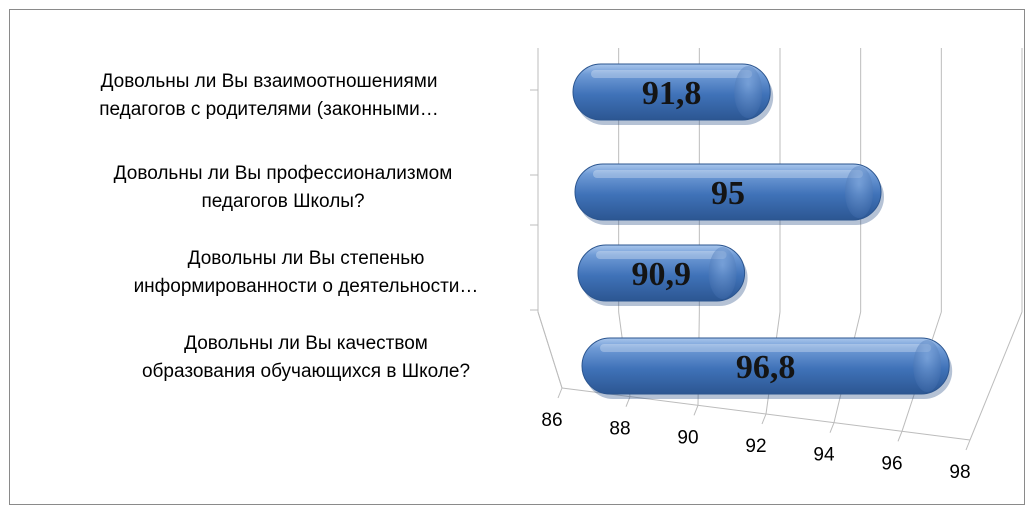 The width and height of the screenshot is (1036, 511). I want to click on bar-data-label: 90,9, so click(662, 274).